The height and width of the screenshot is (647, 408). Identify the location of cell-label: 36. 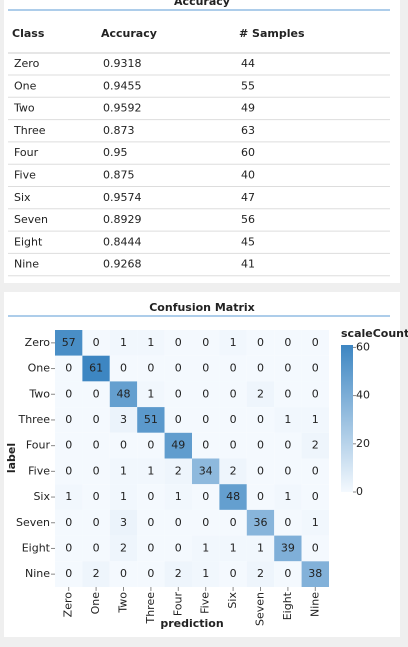
(261, 522).